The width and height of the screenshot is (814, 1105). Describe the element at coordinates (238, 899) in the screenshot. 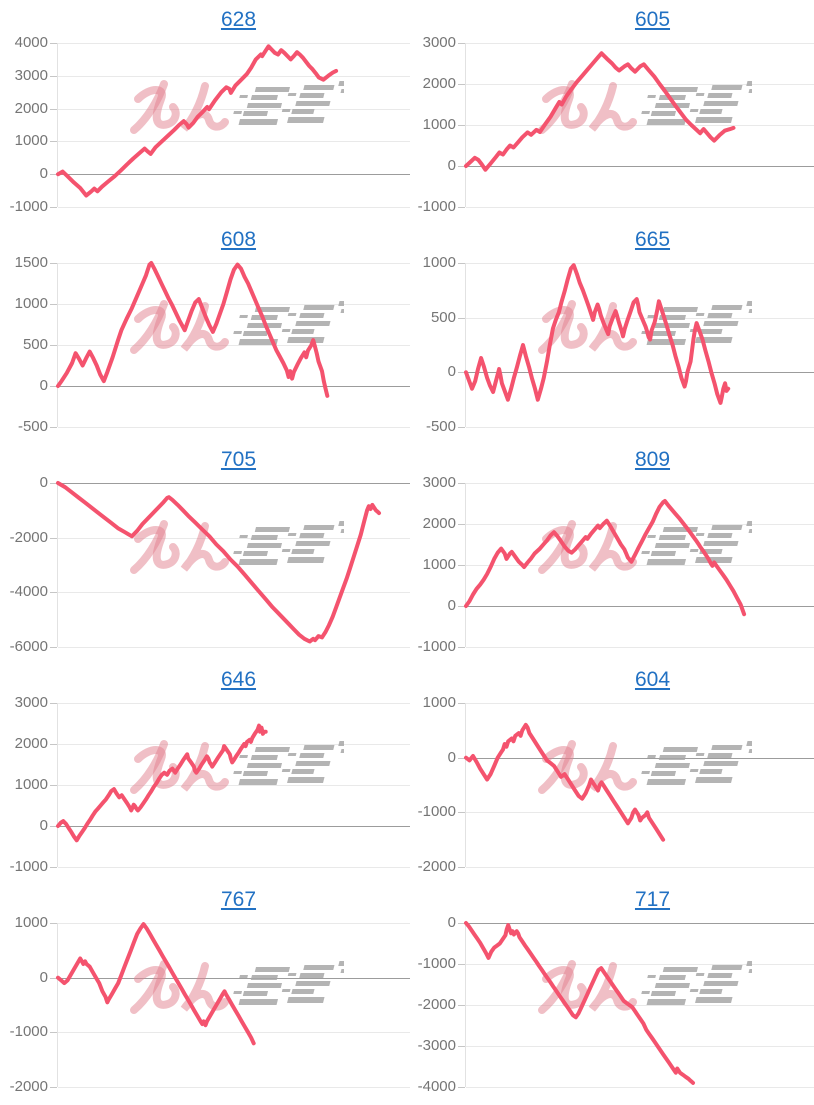

I see `chart-title-link: 767` at that location.